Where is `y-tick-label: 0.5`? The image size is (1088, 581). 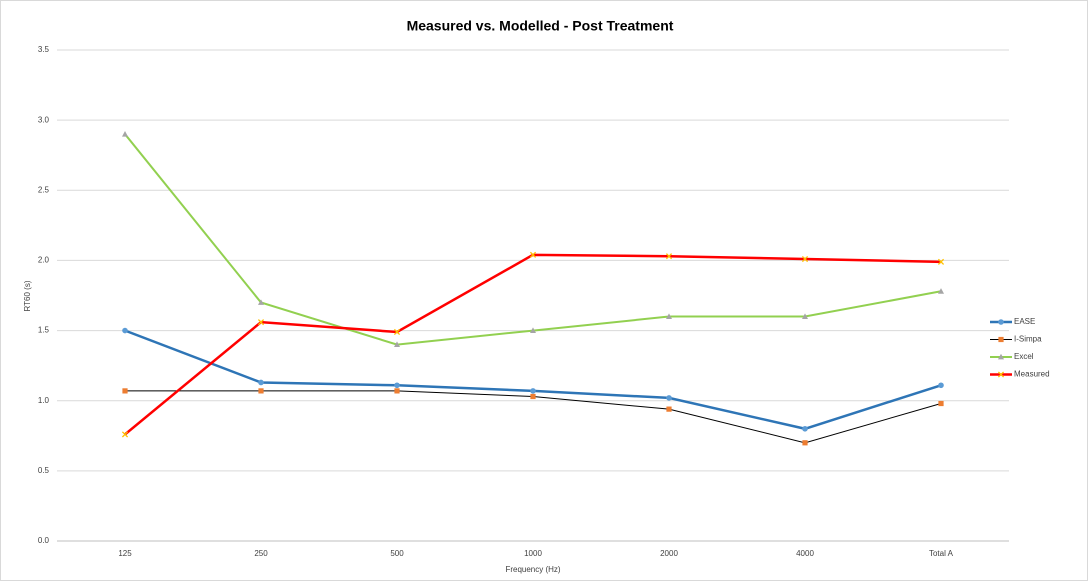
y-tick-label: 0.5 is located at coordinates (44, 470).